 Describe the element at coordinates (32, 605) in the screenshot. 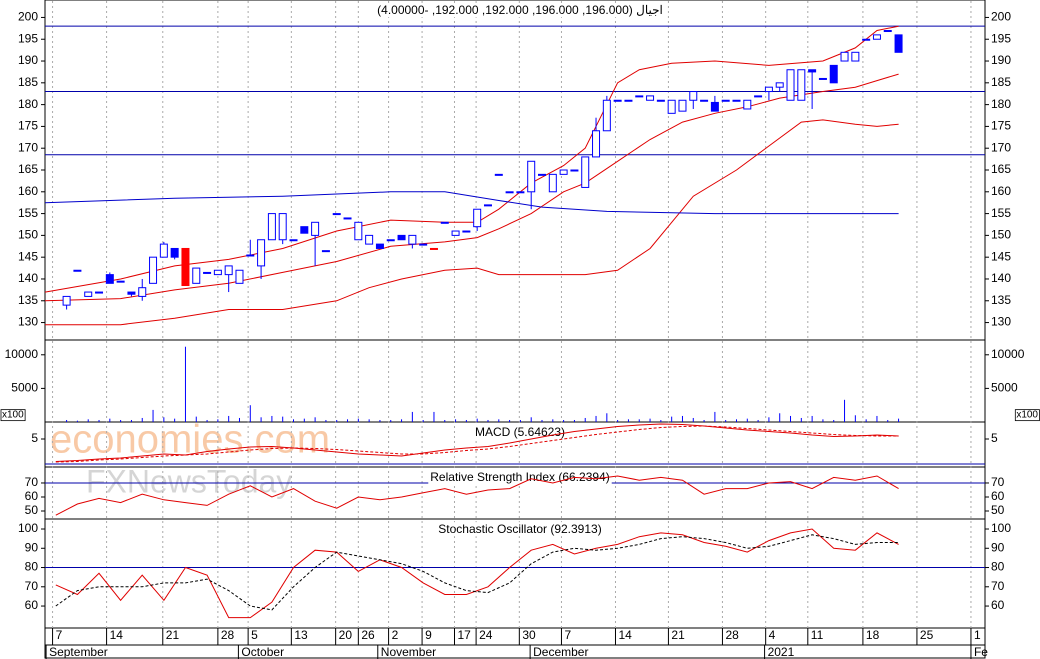

I see `y-tick-label: 60` at that location.